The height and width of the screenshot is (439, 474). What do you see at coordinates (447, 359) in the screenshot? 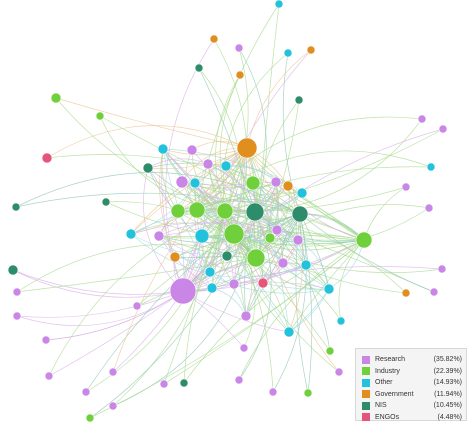
I see `legend-pct-research: (35.82%)` at bounding box center [447, 359].